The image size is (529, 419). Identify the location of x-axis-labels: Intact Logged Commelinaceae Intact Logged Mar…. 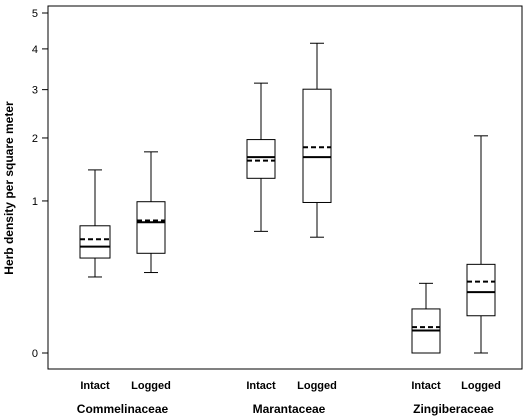
(289, 398).